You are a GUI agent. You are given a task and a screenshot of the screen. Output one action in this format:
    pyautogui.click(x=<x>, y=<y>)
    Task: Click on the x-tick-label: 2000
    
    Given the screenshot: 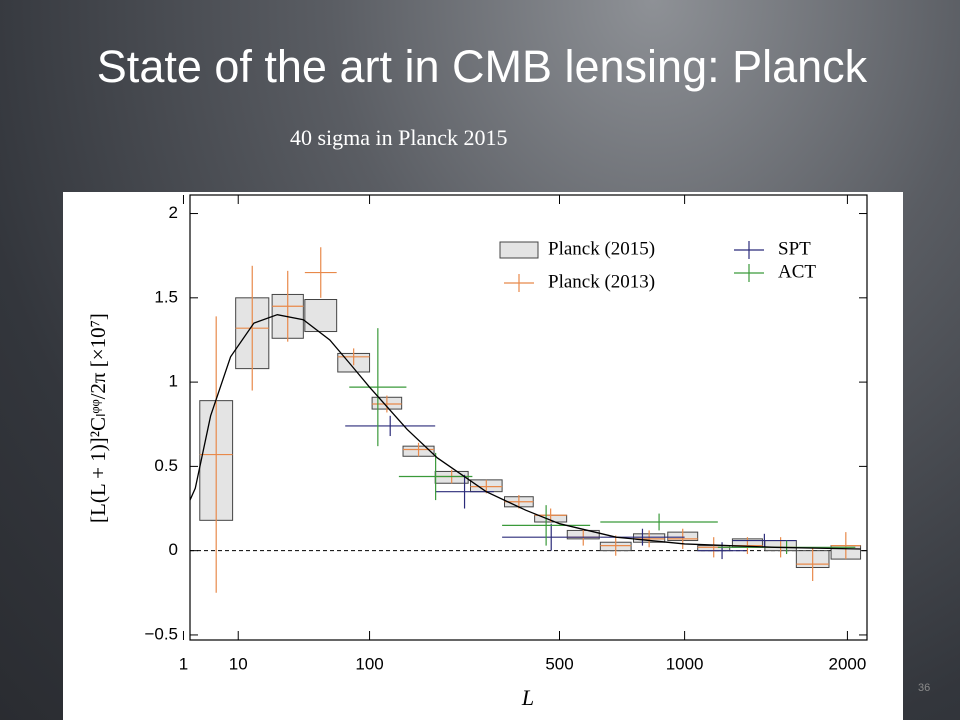 What is the action you would take?
    pyautogui.click(x=847, y=663)
    